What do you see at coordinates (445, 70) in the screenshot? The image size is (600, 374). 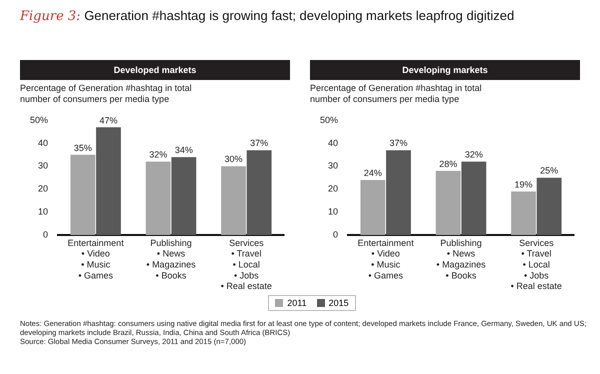 I see `chart-title: Developing markets` at bounding box center [445, 70].